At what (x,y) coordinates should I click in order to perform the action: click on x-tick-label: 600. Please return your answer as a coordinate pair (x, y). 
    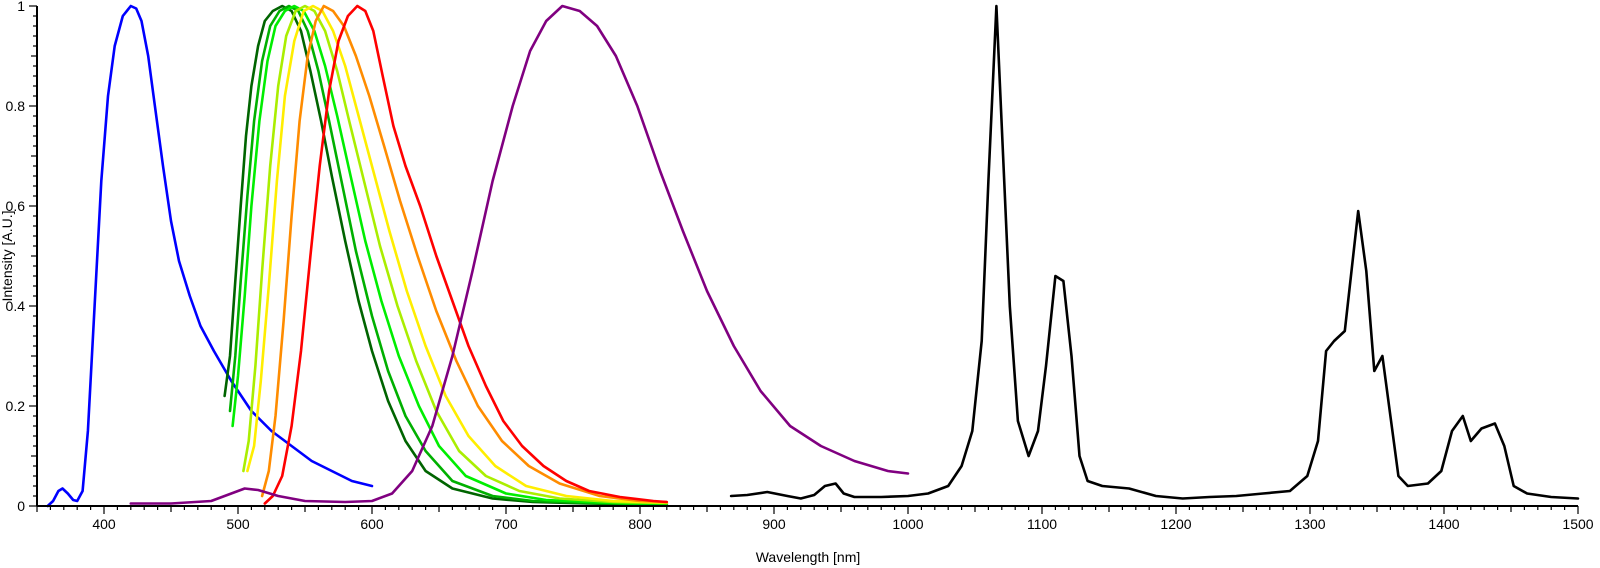
    Looking at the image, I should click on (372, 524).